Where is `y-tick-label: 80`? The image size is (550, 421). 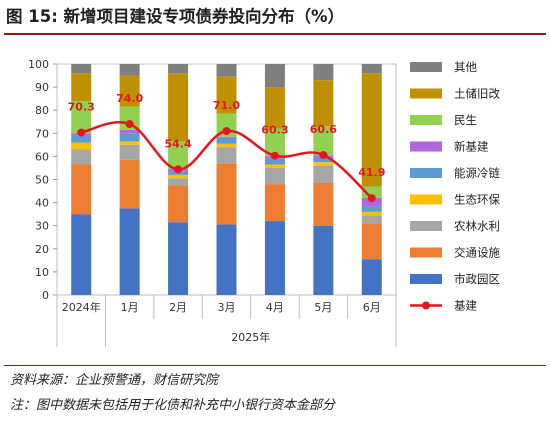
y-tick-label: 80 is located at coordinates (42, 110).